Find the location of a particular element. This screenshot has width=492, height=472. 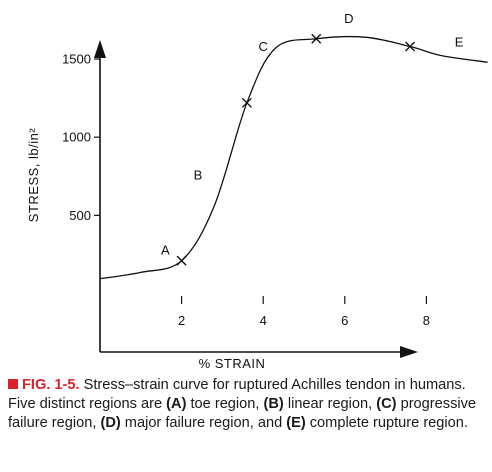

caption-region-a: (A) is located at coordinates (176, 404).